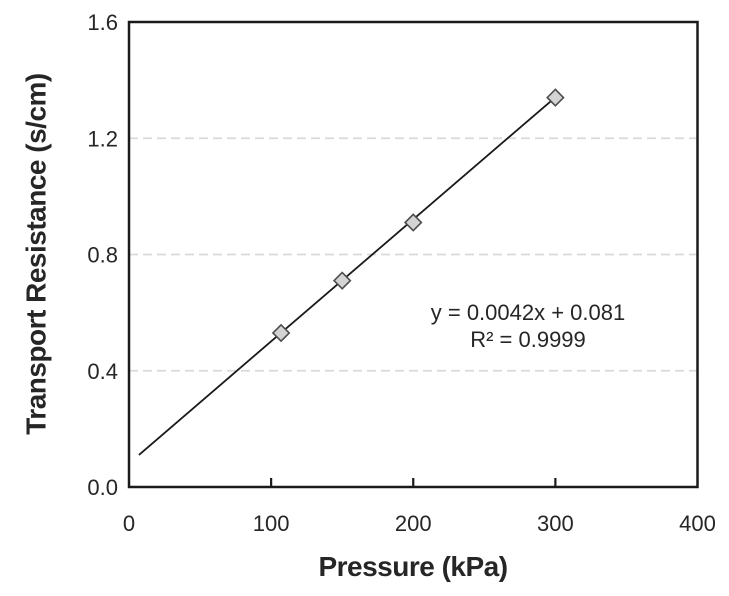  Describe the element at coordinates (528, 326) in the screenshot. I see `trendline-annotation: y = 0.0042x + 0.081 R² = 0.9999` at that location.